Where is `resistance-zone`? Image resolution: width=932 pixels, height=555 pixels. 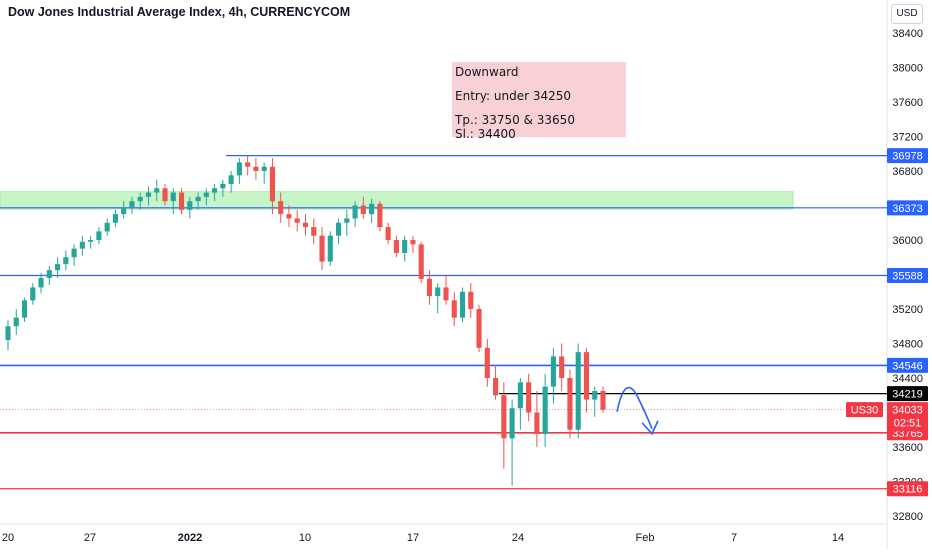 resistance-zone is located at coordinates (397, 200).